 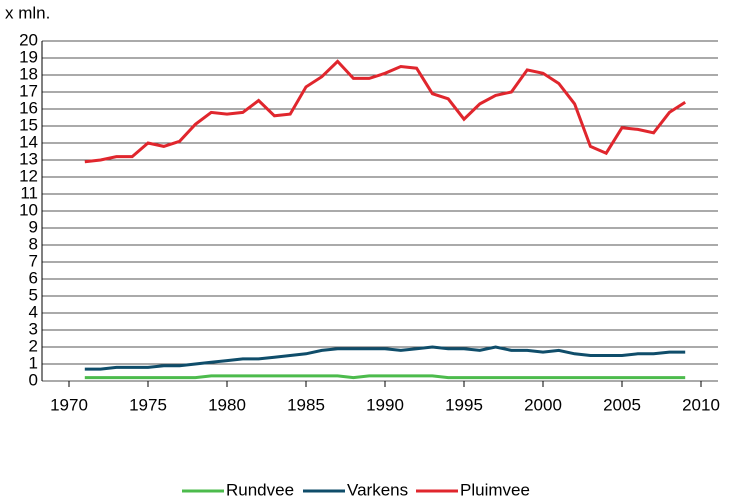 What do you see at coordinates (28, 90) in the screenshot?
I see `y-tick-label: 17` at bounding box center [28, 90].